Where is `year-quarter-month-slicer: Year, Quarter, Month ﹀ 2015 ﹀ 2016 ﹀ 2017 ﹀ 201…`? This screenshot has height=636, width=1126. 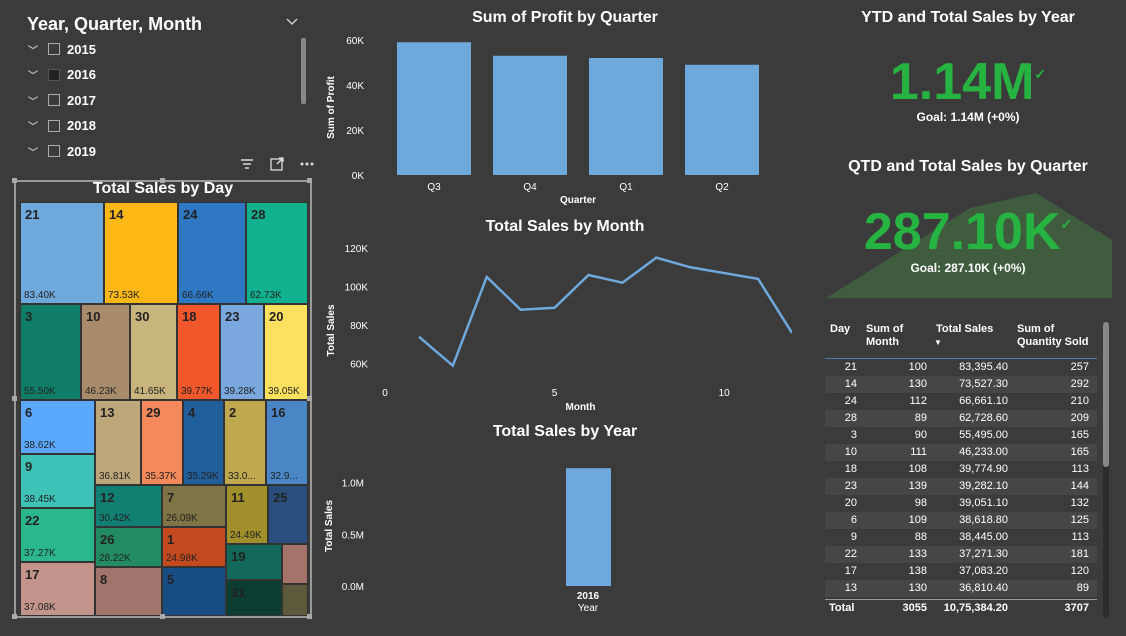
year-quarter-month-slicer: Year, Quarter, Month ﹀ 2015 ﹀ 2016 ﹀ 2017 ﹀ 201… is located at coordinates (167, 89).